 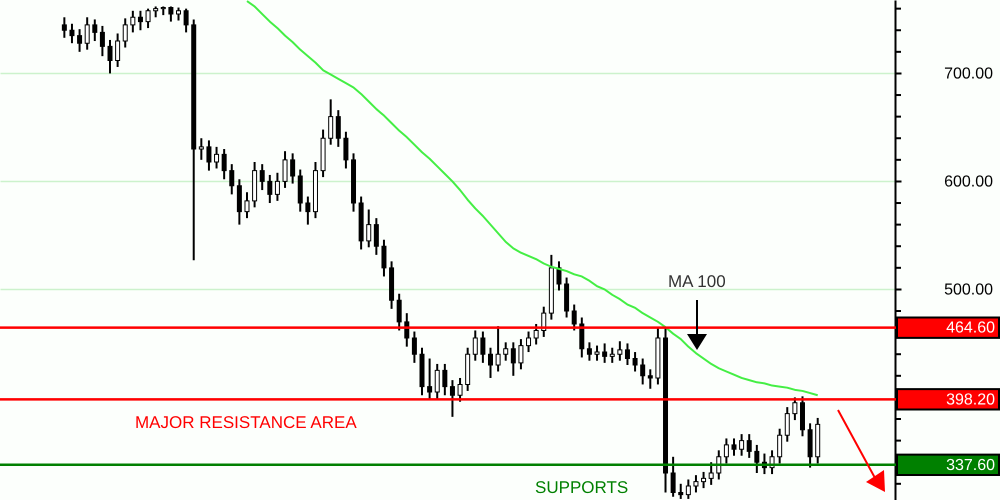 I want to click on ref-line-label: 464.60, so click(x=971, y=328).